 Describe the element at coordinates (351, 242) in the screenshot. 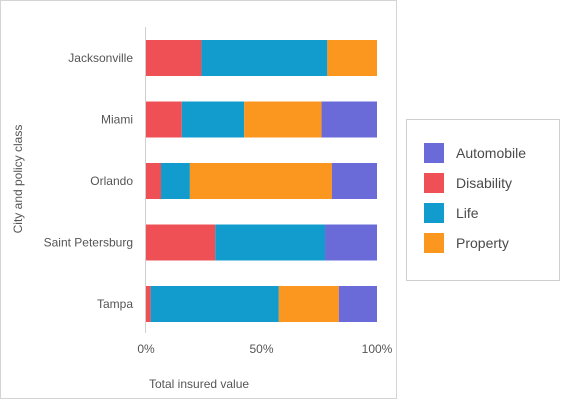

I see `bar-saint-petersburg-automobile` at that location.